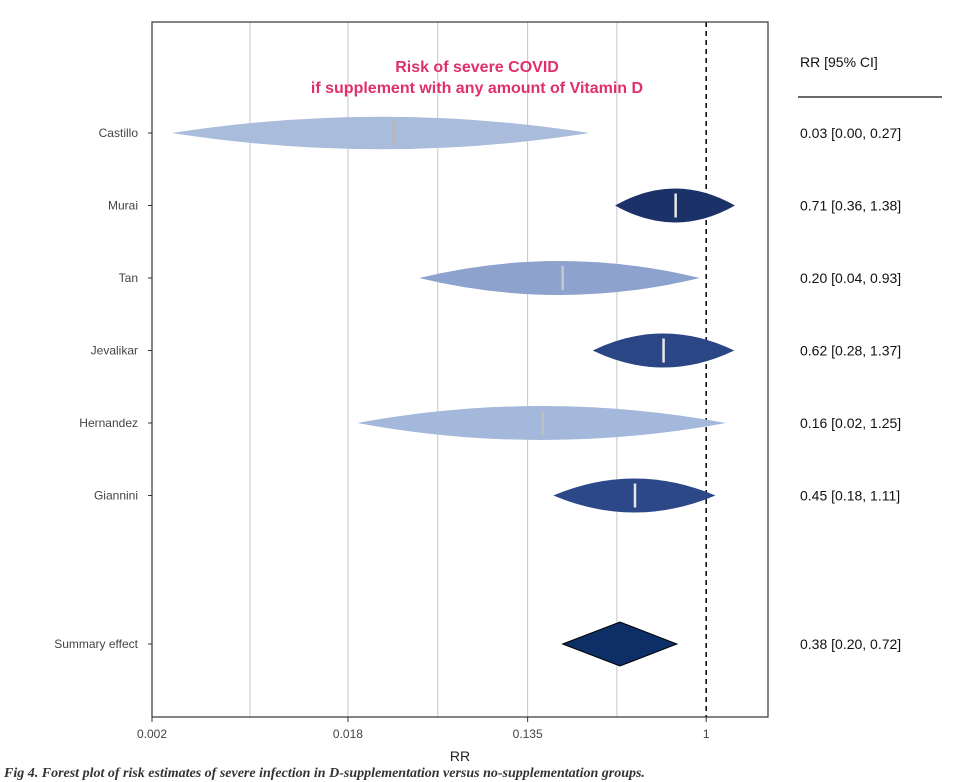  I want to click on ci-text-castillo: 0.03 [0.00, 0.27], so click(850, 133).